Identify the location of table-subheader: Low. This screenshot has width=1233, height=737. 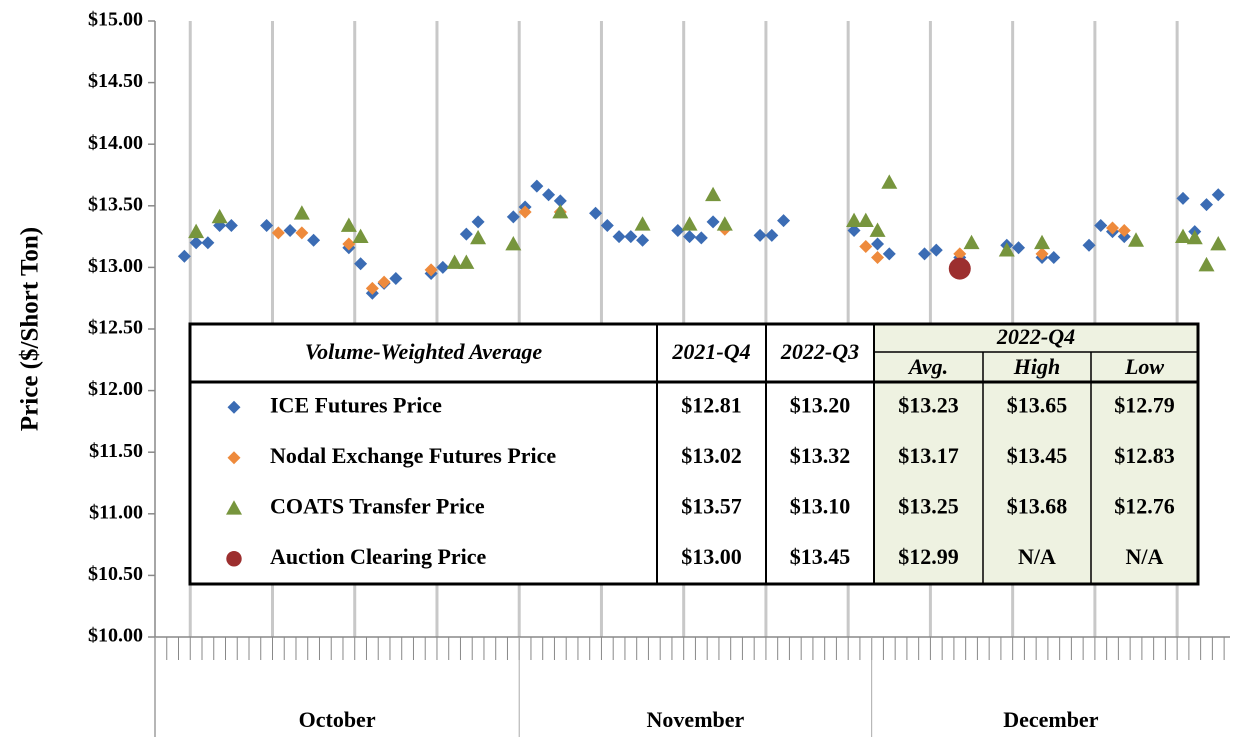
(1144, 366).